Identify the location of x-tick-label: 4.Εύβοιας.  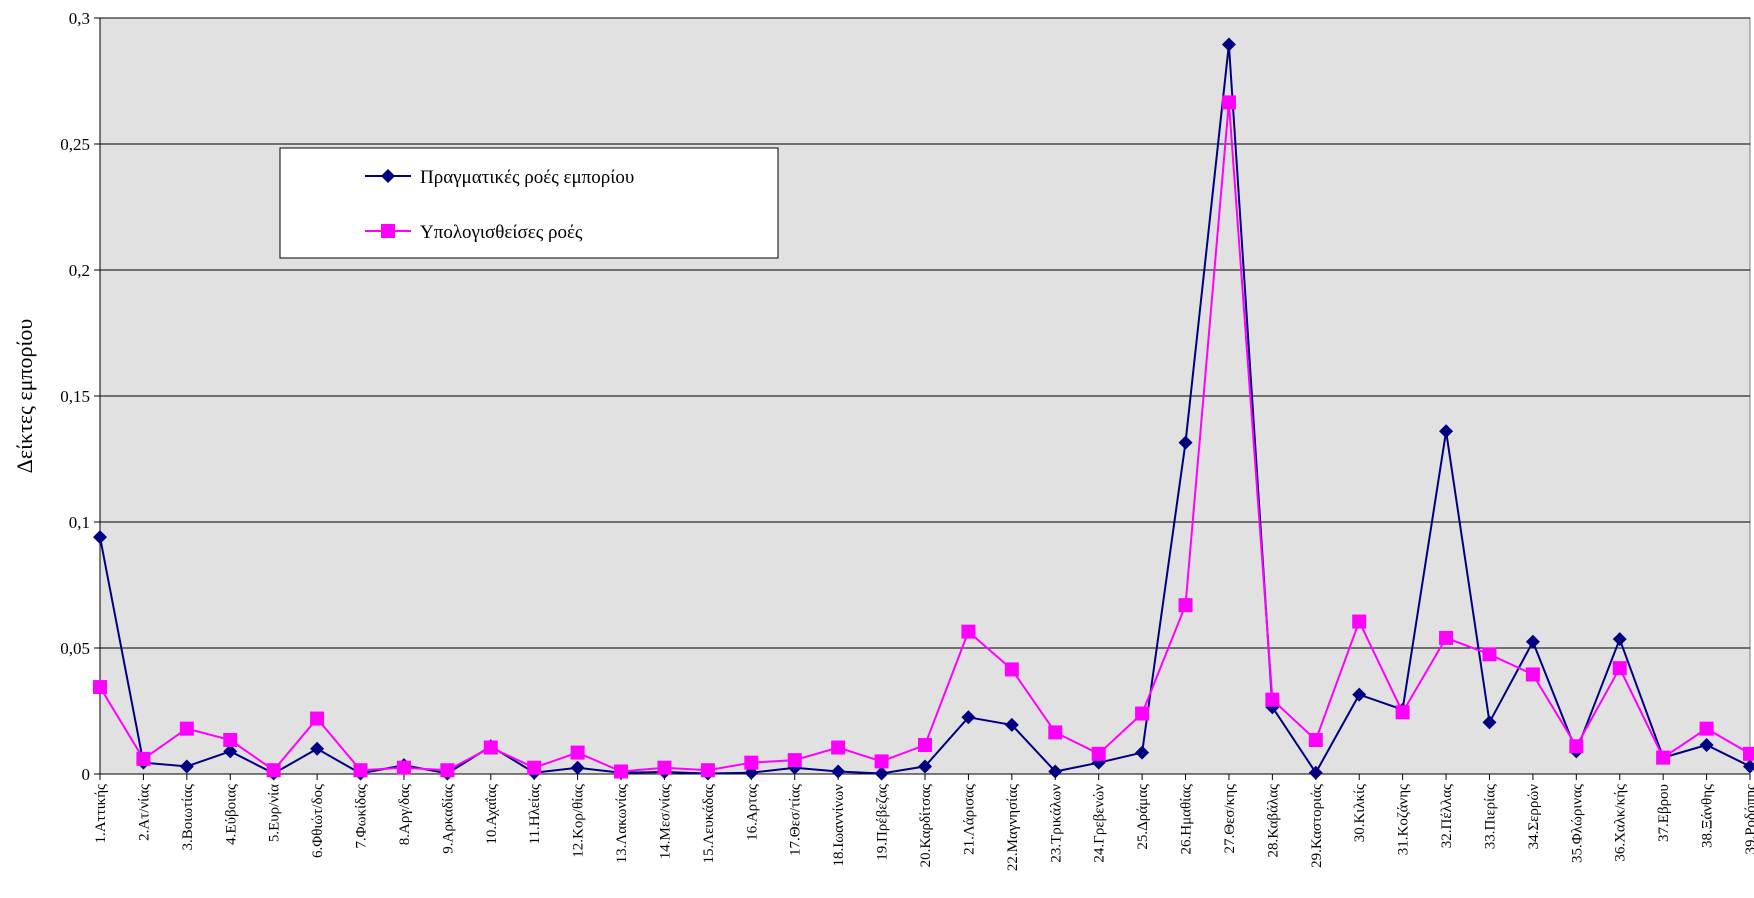
(231, 814).